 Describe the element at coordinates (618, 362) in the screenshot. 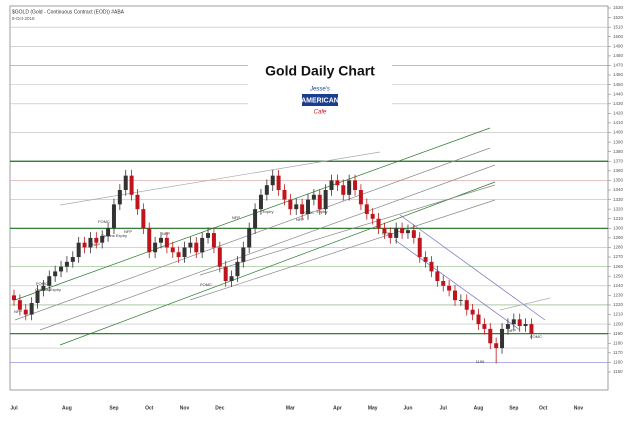

I see `y-tick-label: 1160` at that location.